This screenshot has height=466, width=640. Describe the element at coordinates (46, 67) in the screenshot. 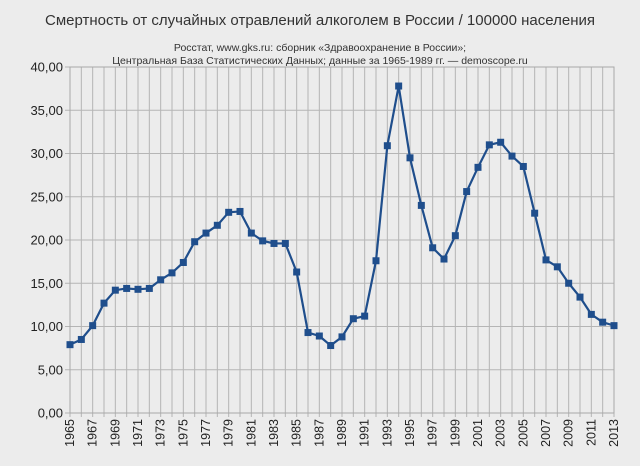

I see `y-tick-label: 40,00` at that location.